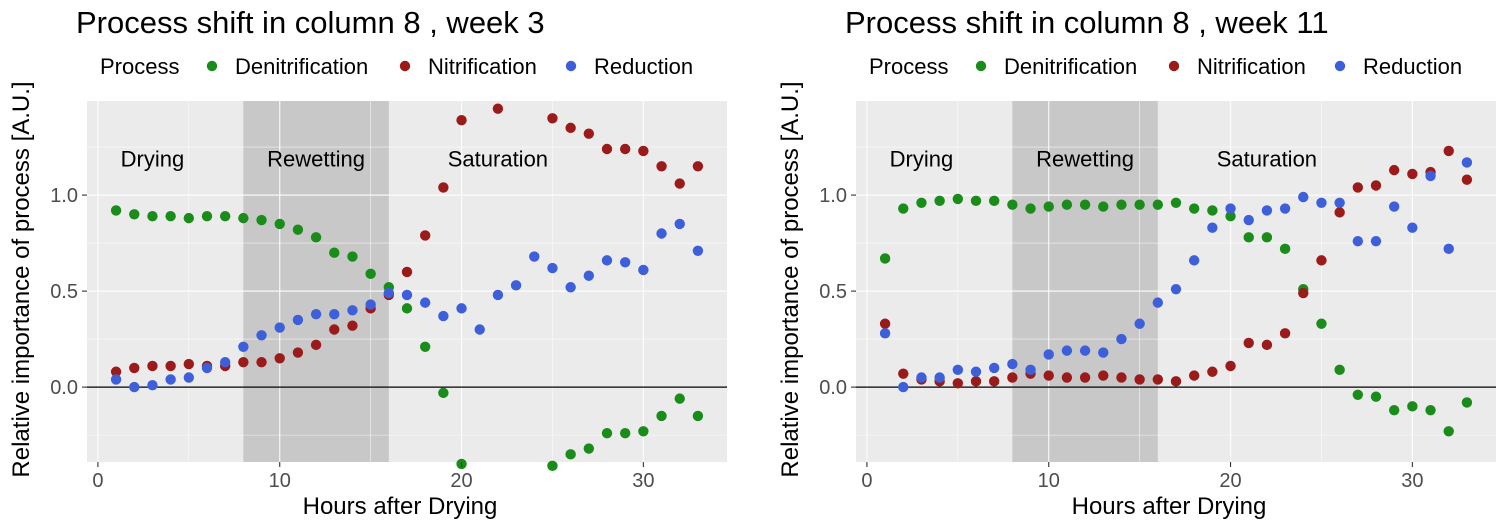 Image resolution: width=1504 pixels, height=525 pixels. I want to click on legend-label-denitrification: Denitrification, so click(301, 66).